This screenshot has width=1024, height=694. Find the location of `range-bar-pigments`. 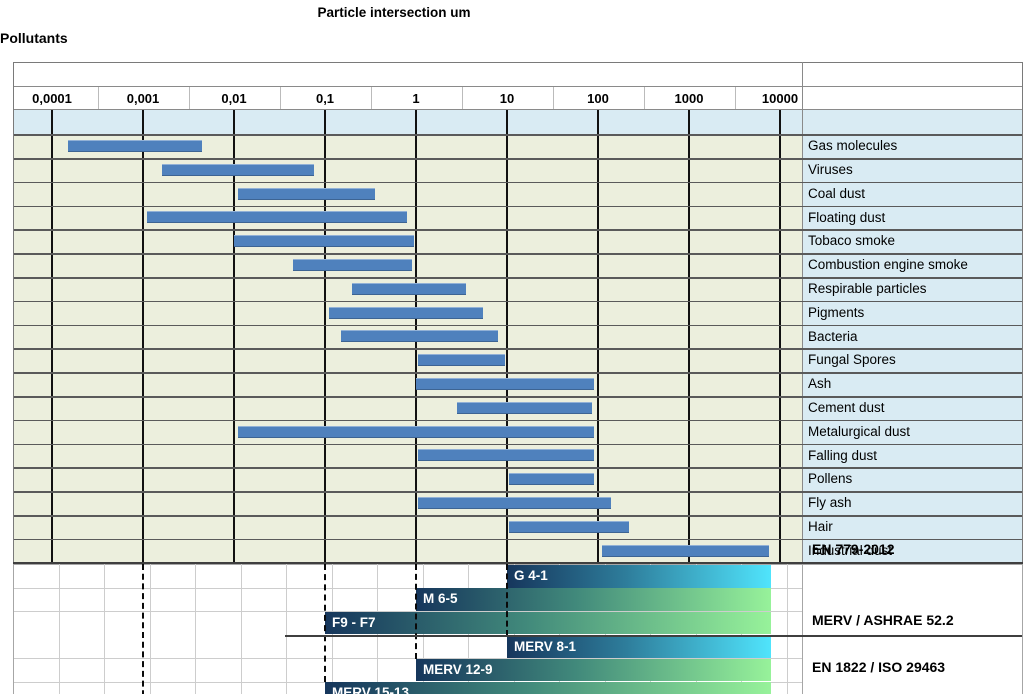

range-bar-pigments is located at coordinates (406, 312).